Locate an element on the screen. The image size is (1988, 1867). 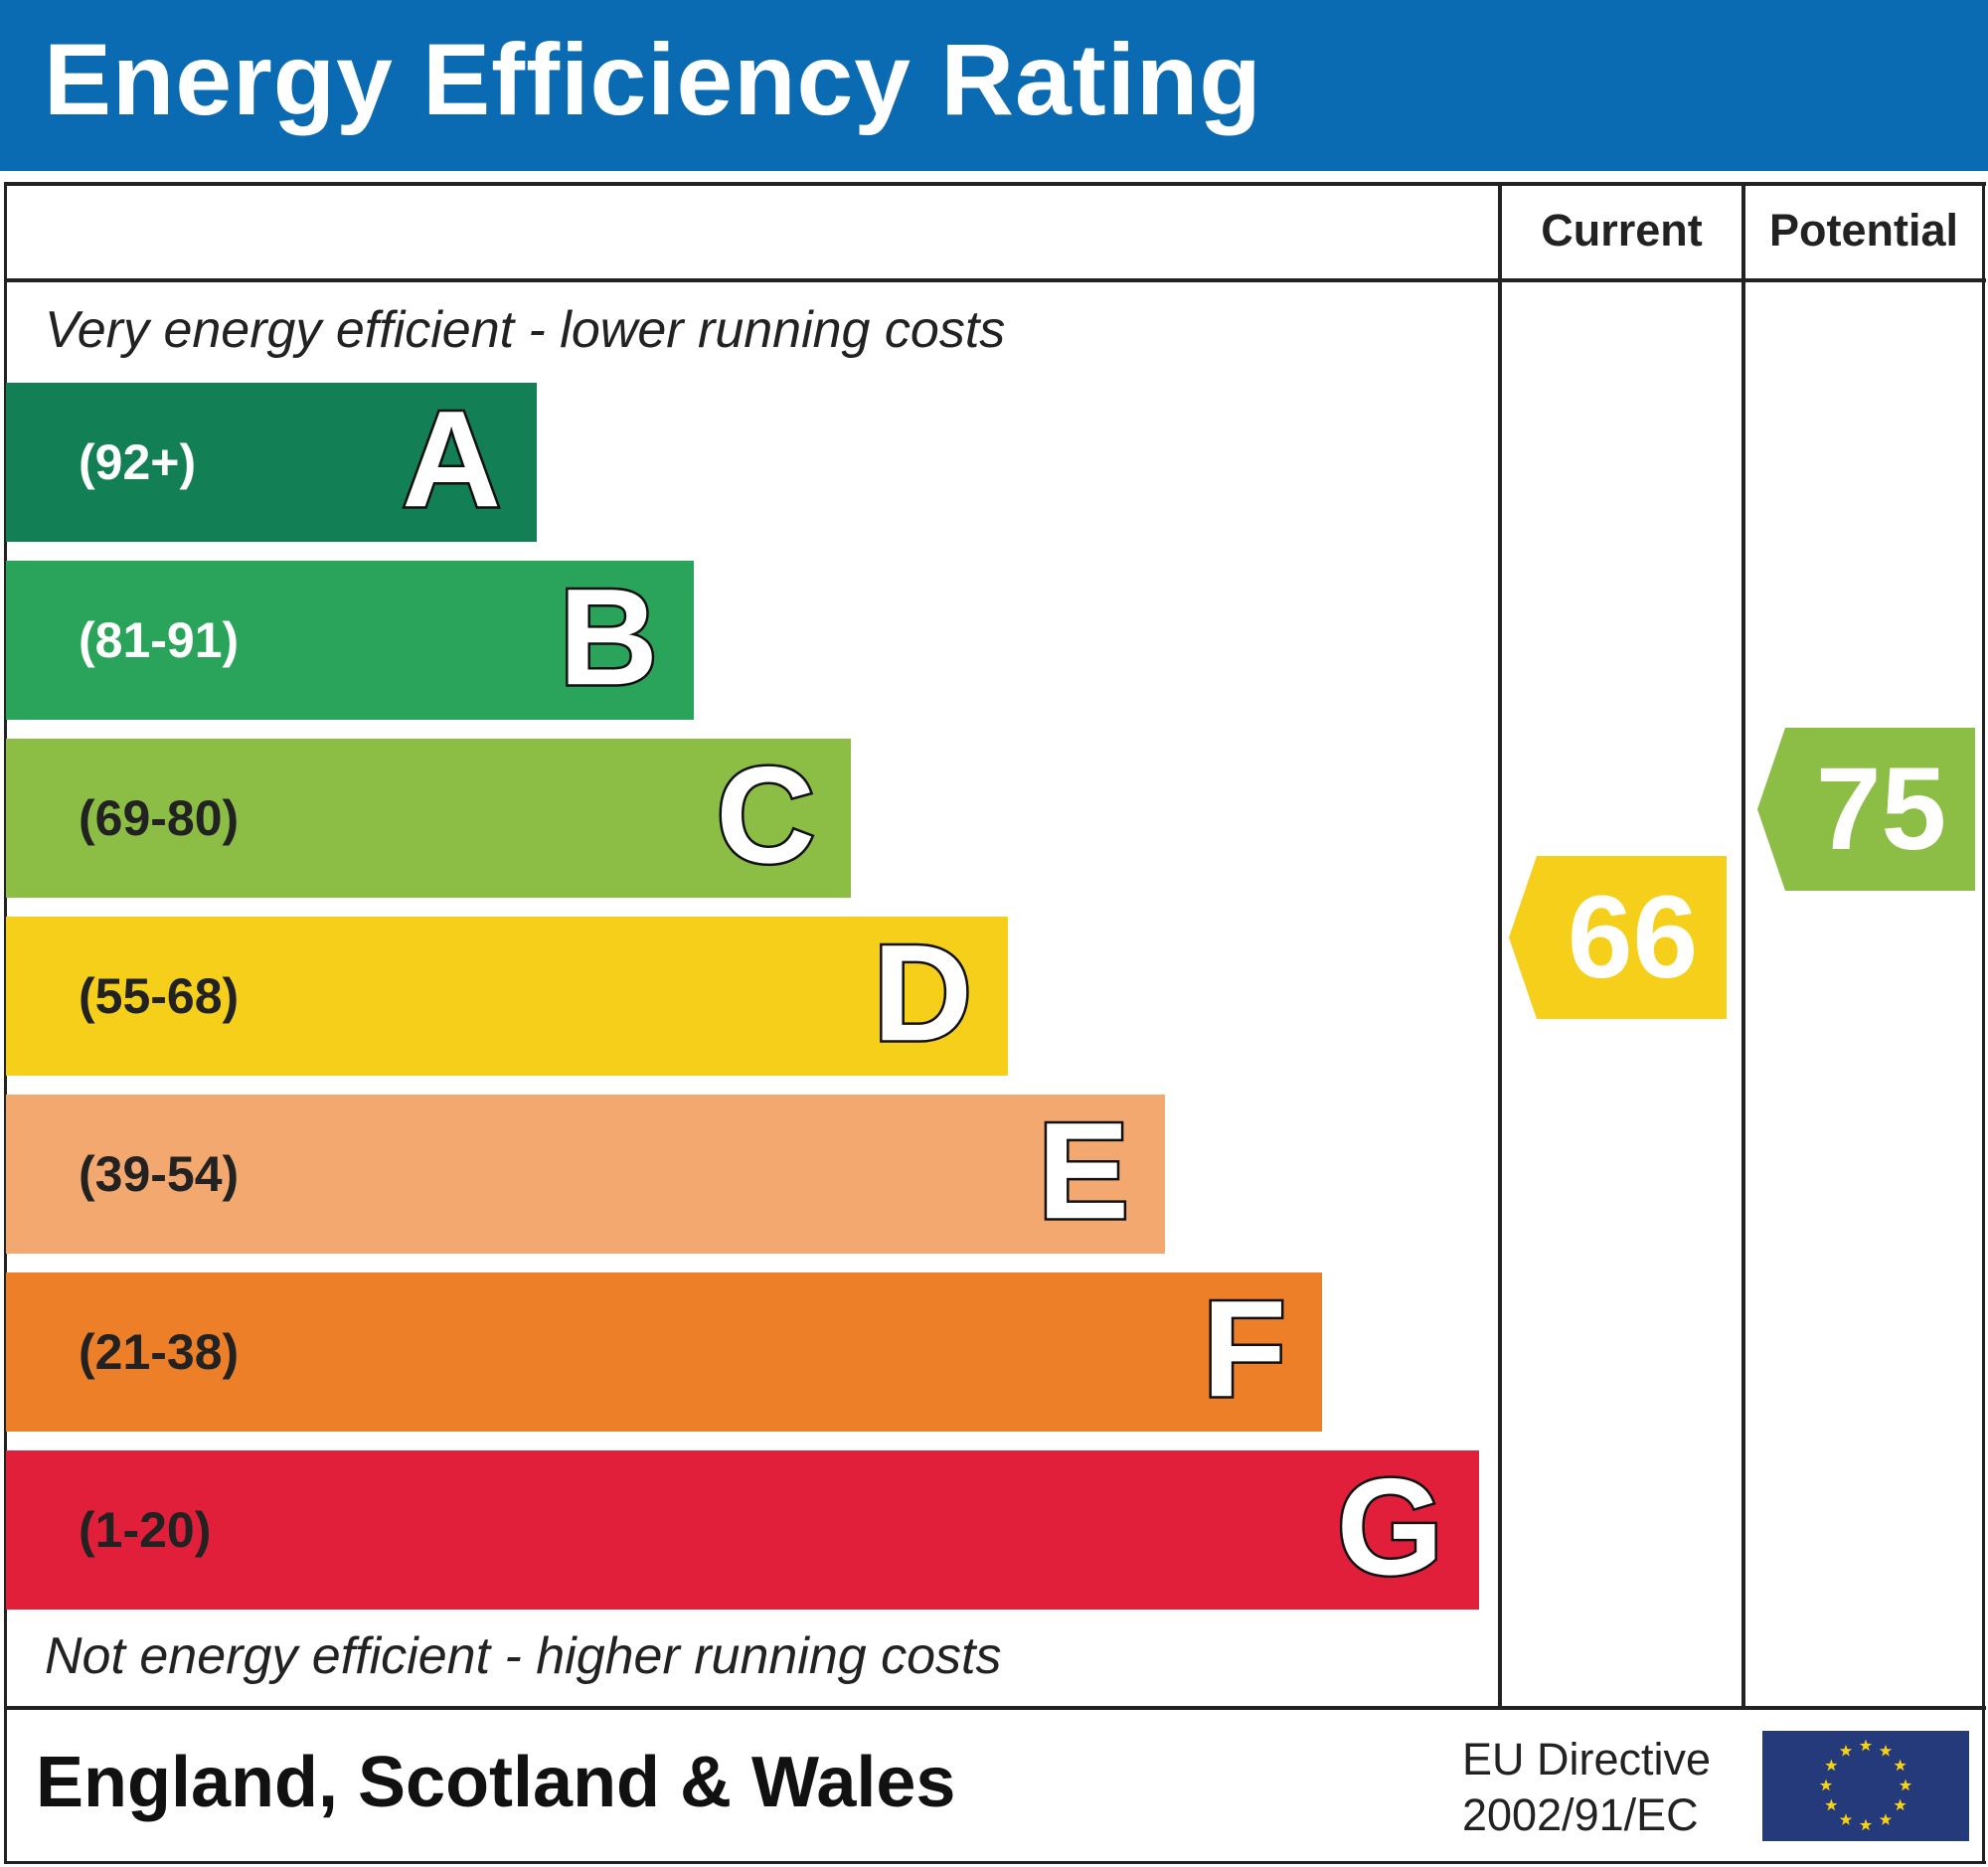
band-range-label: (39-54) is located at coordinates (159, 1174).